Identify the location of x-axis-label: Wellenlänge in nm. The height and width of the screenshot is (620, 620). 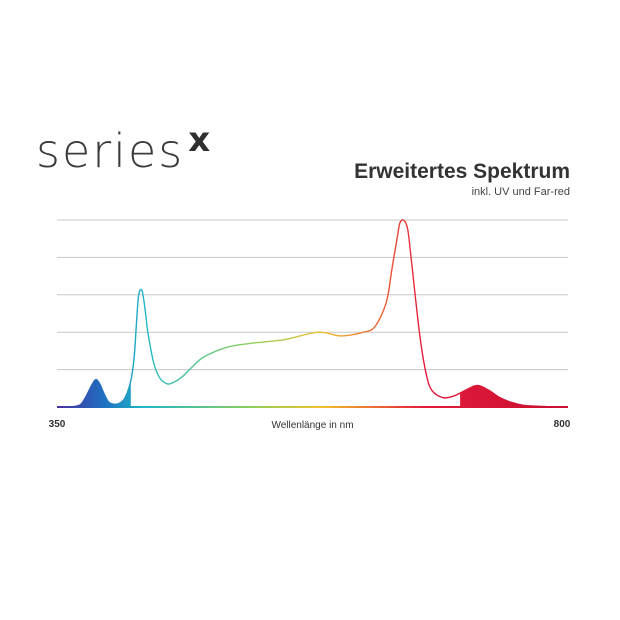
(312, 425).